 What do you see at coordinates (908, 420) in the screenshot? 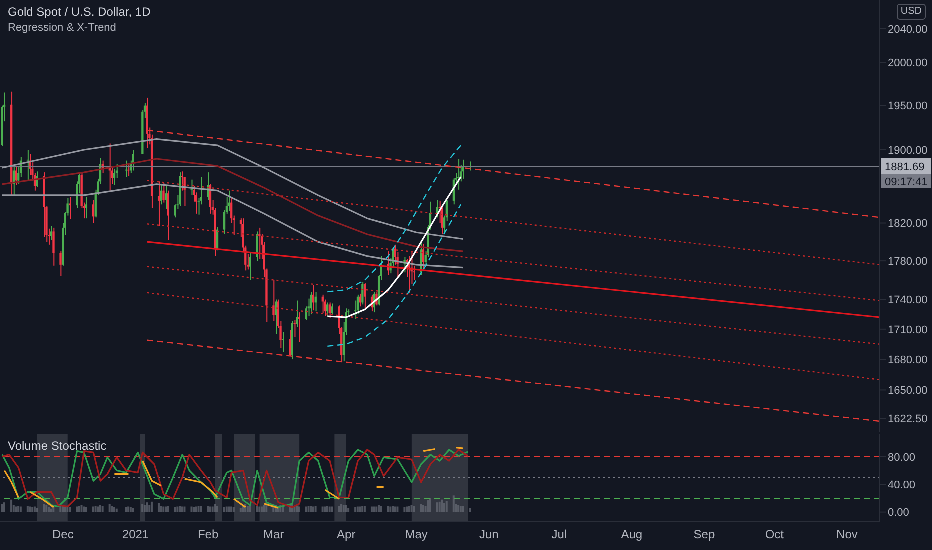
I see `y-tick-label: 1622.50` at bounding box center [908, 420].